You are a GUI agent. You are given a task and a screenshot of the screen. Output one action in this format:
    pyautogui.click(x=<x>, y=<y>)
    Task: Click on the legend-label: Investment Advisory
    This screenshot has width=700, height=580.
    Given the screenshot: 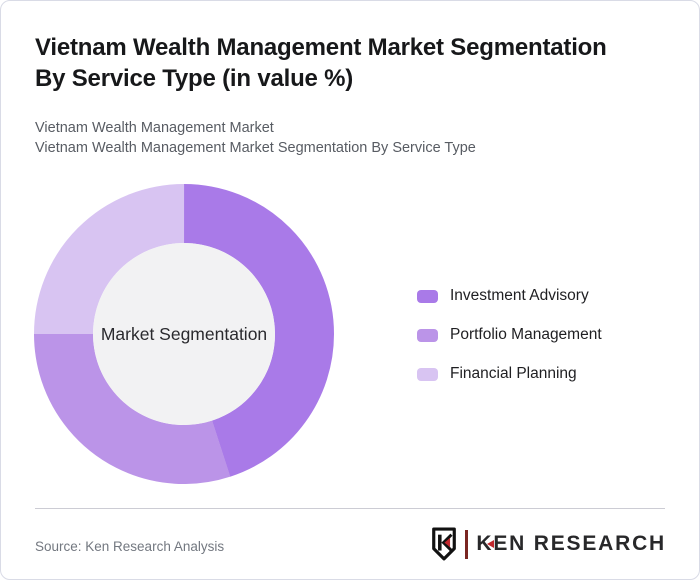 What is the action you would take?
    pyautogui.click(x=519, y=295)
    